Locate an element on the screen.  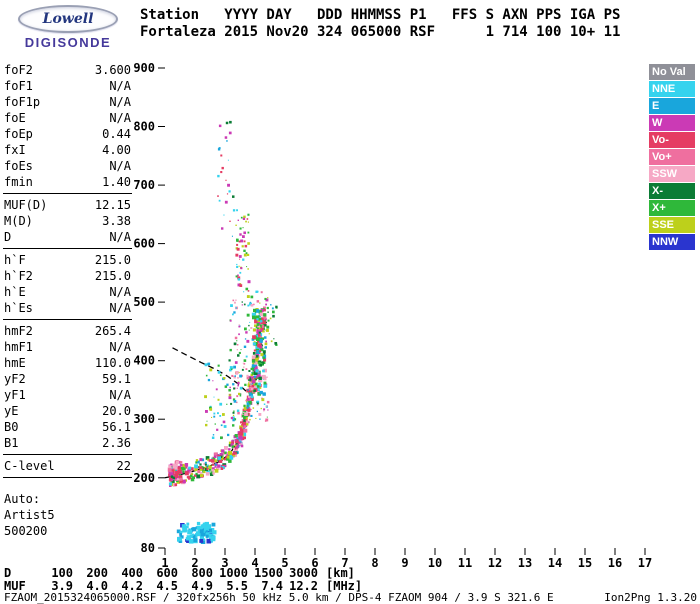
legend-item-e: E is located at coordinates (672, 106).